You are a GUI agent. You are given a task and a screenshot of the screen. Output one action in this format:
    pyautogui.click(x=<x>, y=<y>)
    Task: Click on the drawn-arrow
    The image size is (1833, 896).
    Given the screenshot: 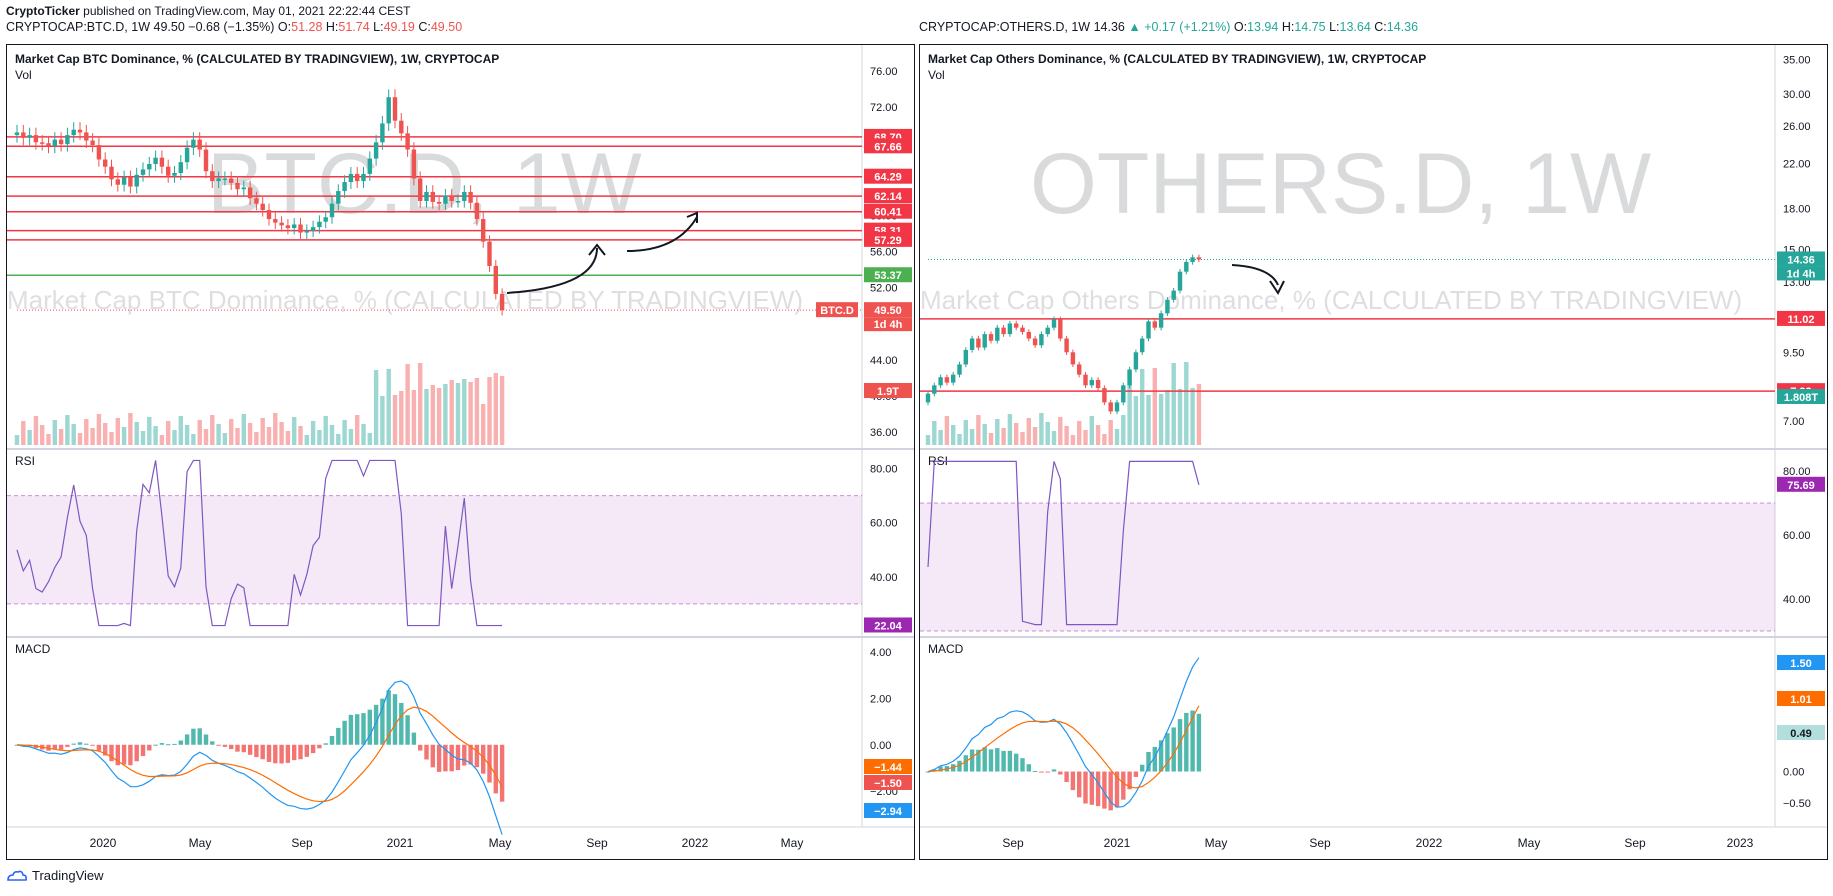 What is the action you would take?
    pyautogui.click(x=662, y=231)
    